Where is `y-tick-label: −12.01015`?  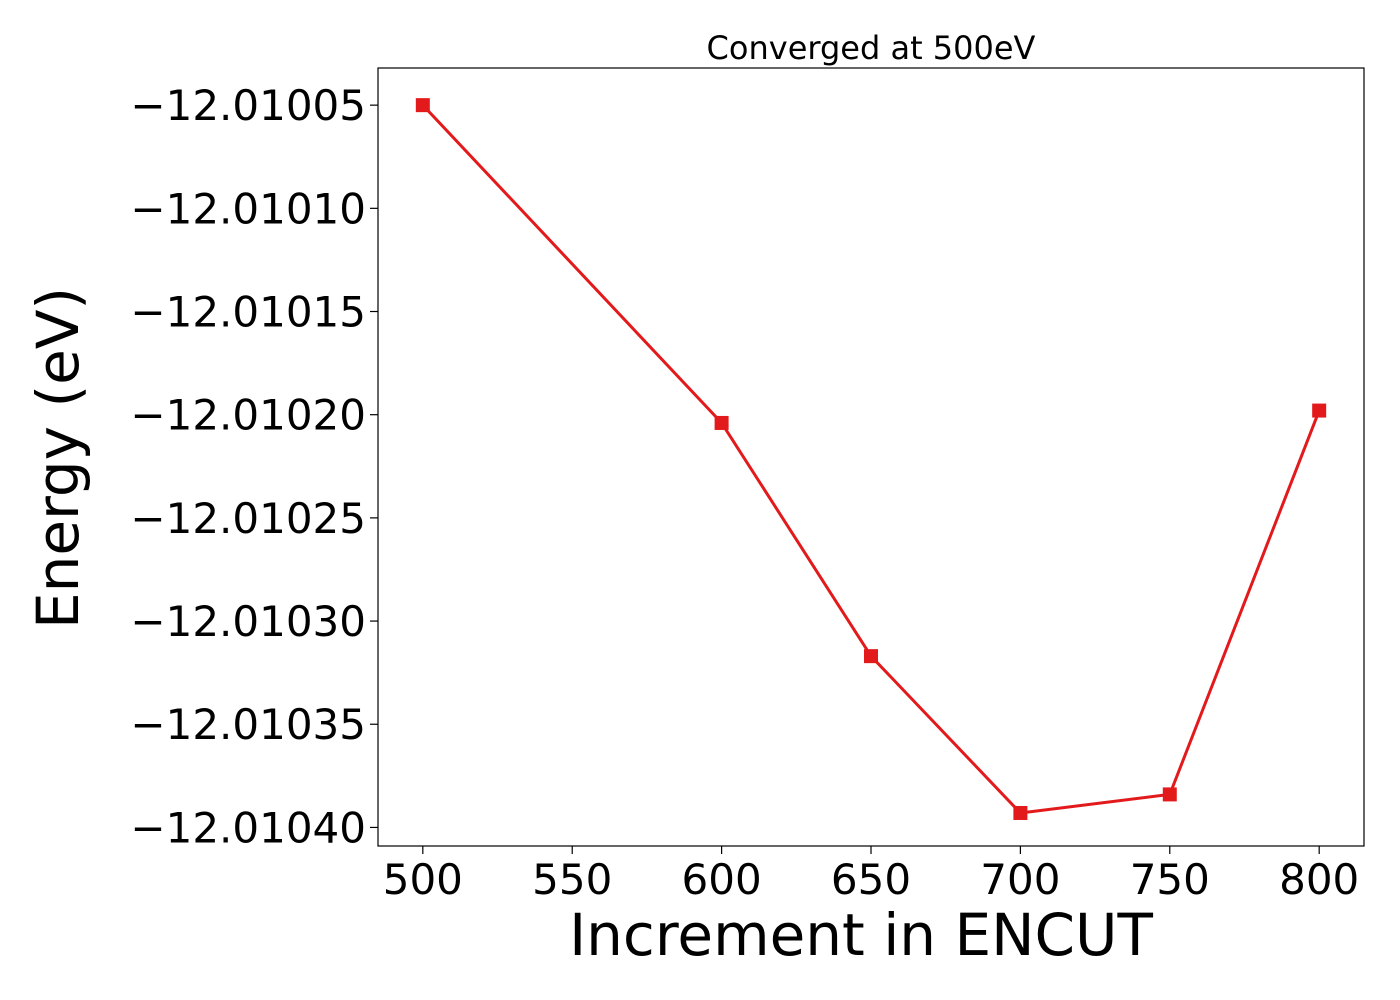
y-tick-label: −12.01015 is located at coordinates (248, 312).